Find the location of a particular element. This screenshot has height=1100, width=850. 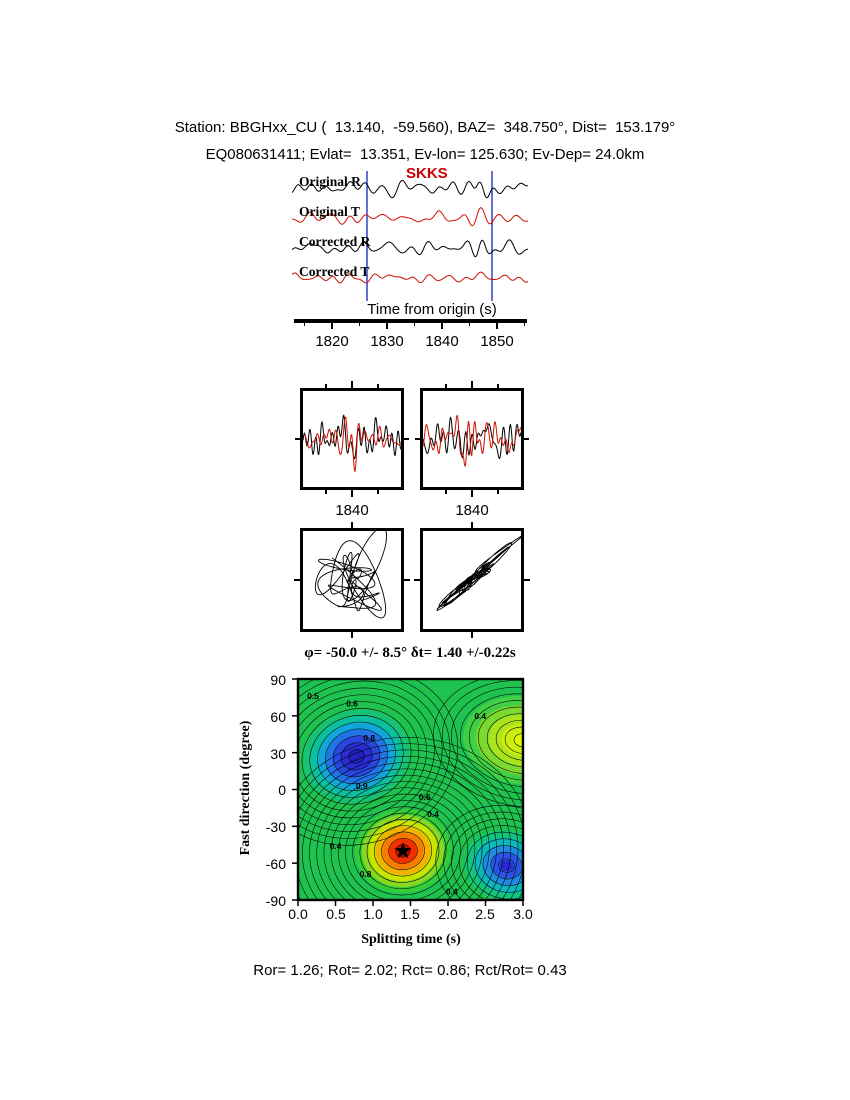

ytick-neg60: -60 is located at coordinates (275, 864).